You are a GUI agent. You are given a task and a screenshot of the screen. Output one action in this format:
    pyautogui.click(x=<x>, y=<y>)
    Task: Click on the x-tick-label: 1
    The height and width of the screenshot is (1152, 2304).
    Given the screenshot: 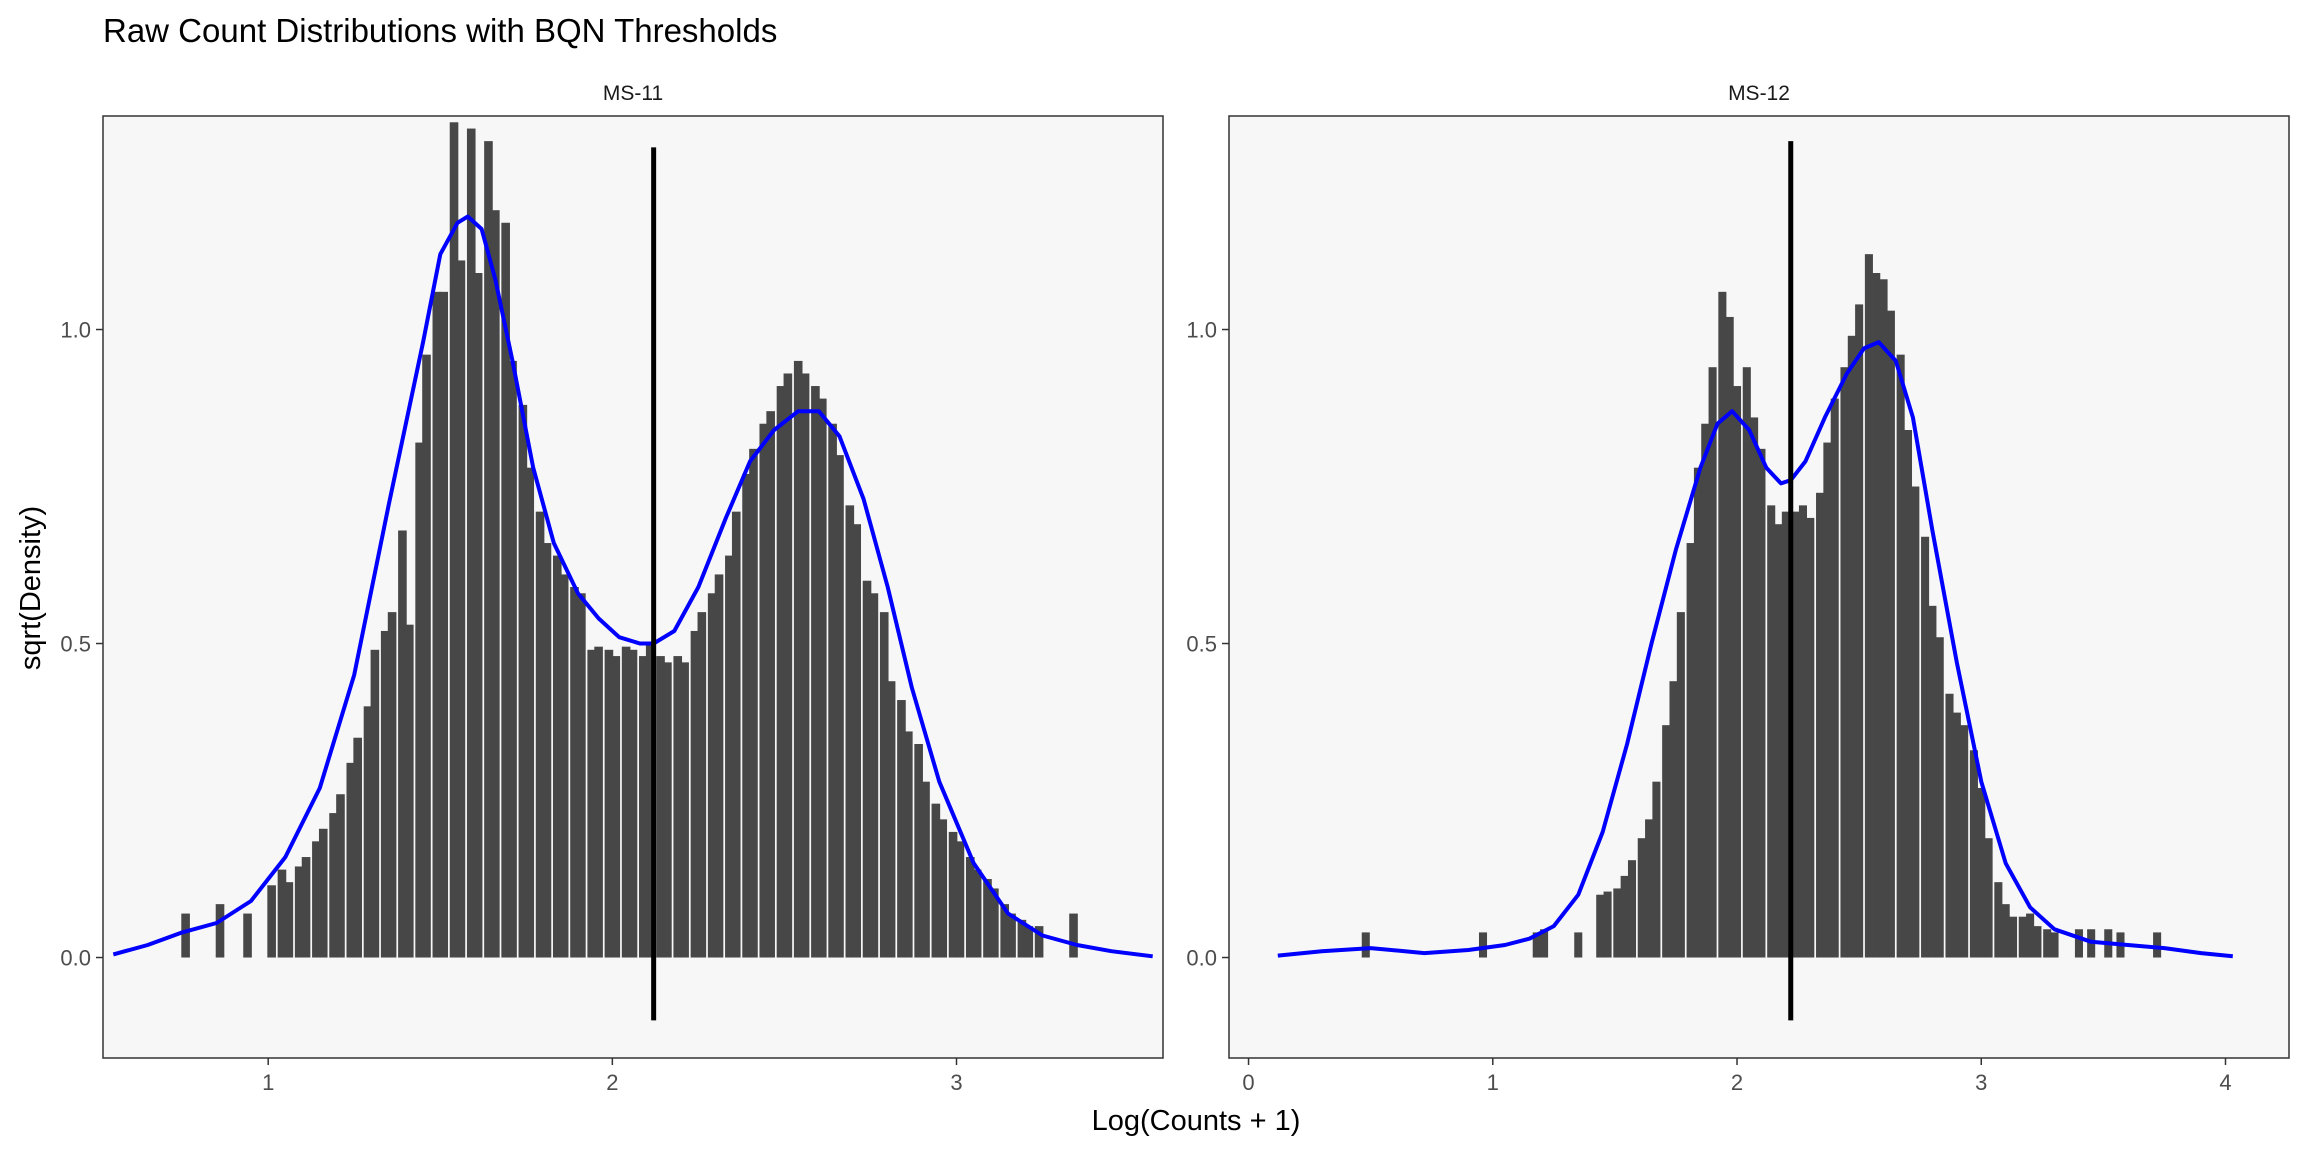 What is the action you would take?
    pyautogui.click(x=268, y=1082)
    